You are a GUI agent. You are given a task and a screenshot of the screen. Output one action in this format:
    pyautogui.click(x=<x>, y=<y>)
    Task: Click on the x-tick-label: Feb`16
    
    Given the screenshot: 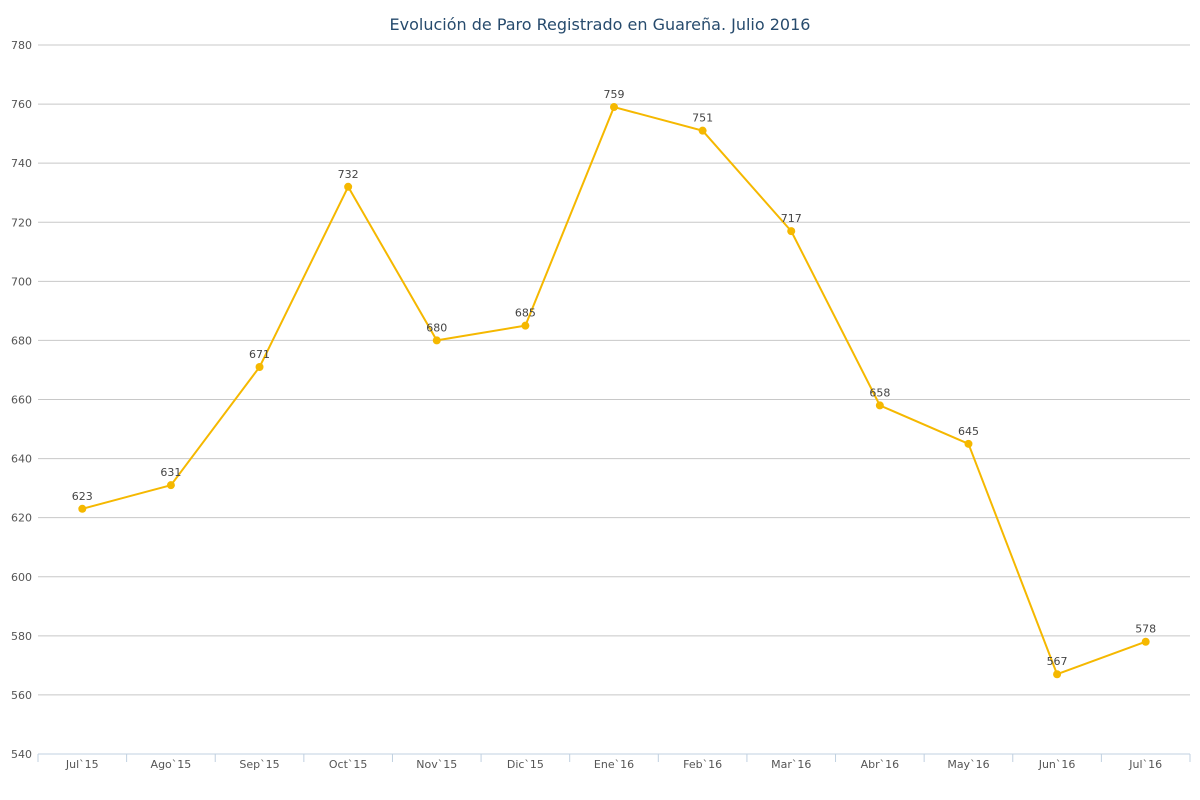 What is the action you would take?
    pyautogui.click(x=702, y=764)
    